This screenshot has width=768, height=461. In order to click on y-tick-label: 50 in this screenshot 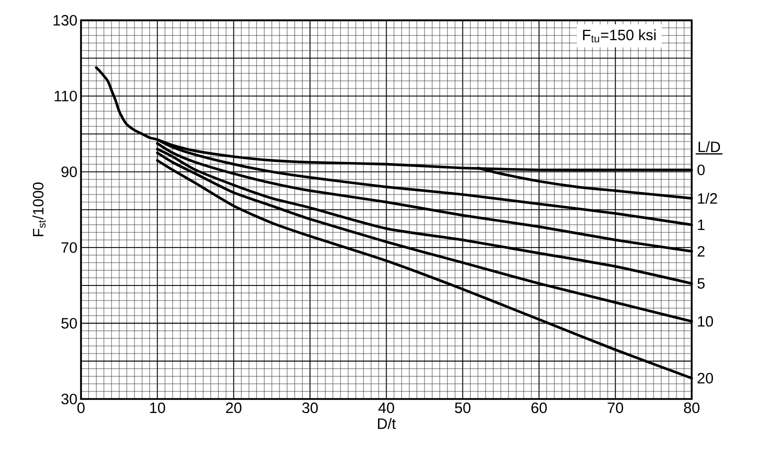, I will do `click(69, 323)`.